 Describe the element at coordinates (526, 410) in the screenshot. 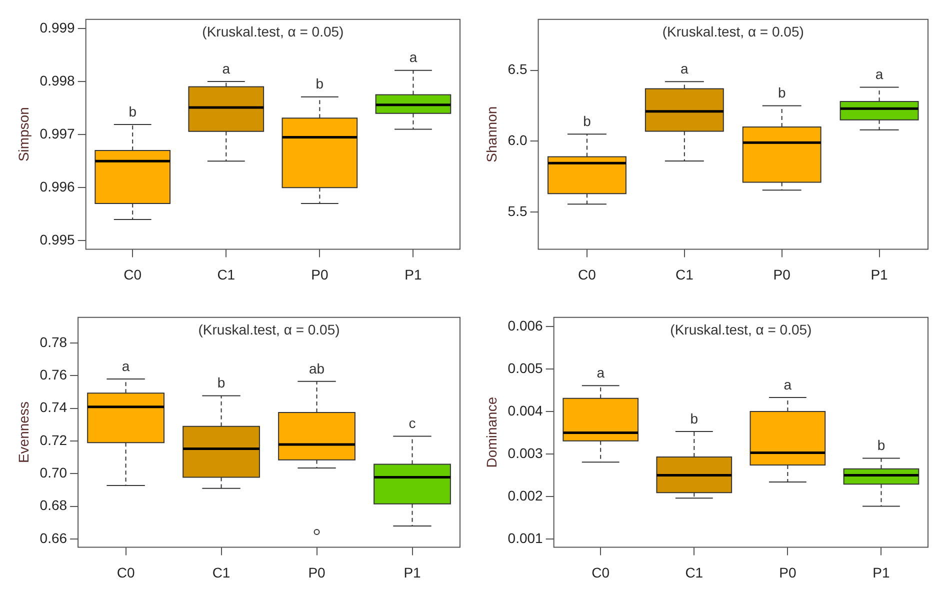

I see `y-tick-label: 0.004` at that location.